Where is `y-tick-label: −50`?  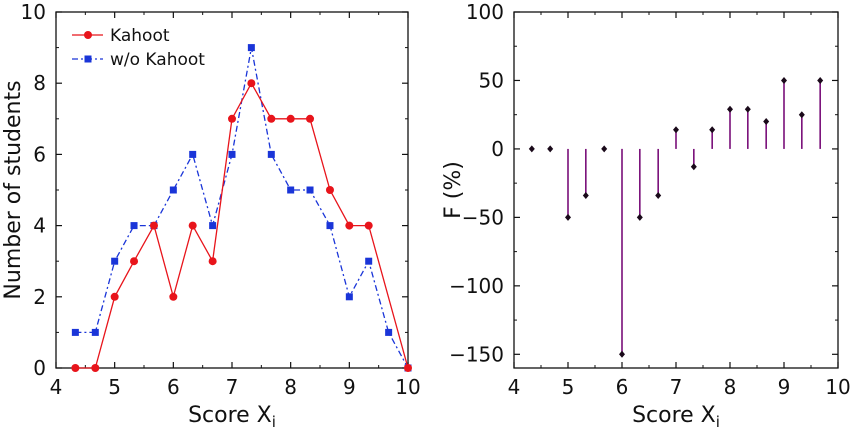 y-tick-label: −50 is located at coordinates (483, 217).